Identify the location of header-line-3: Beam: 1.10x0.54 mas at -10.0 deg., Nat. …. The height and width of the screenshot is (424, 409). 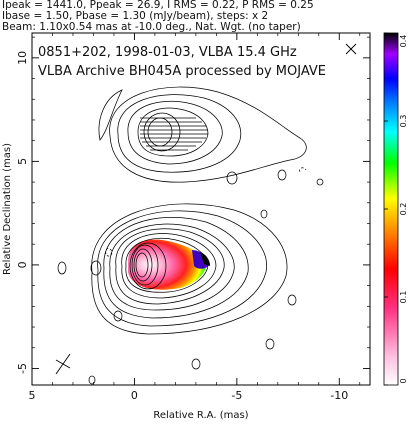
(151, 27).